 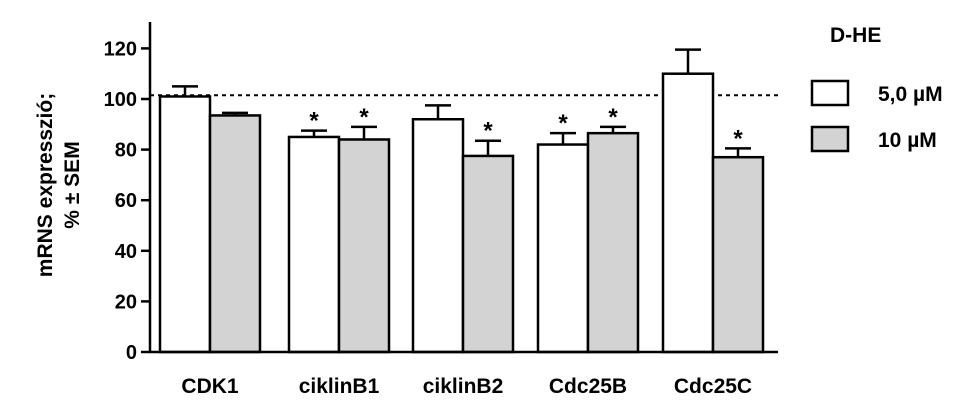 I want to click on y-axis-label: mRNS expresszió; % ± SEM, so click(x=59, y=185).